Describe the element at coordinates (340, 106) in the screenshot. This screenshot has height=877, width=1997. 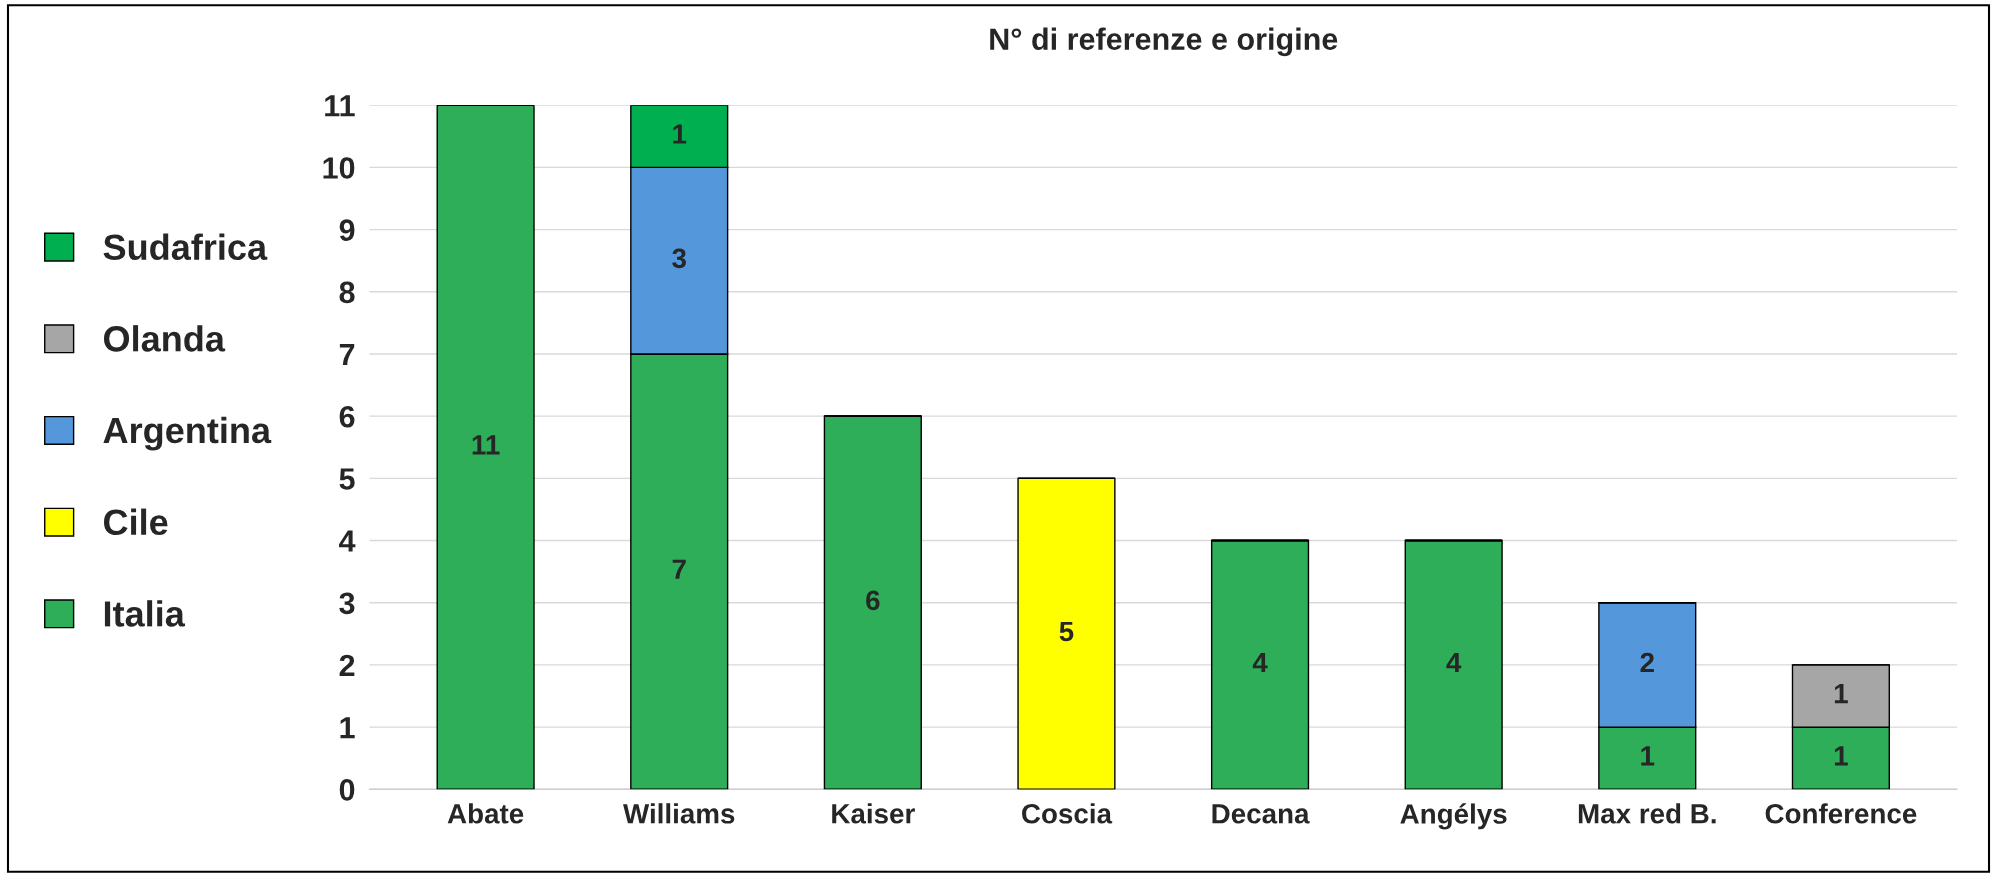
I see `y-tick-label: 11` at that location.